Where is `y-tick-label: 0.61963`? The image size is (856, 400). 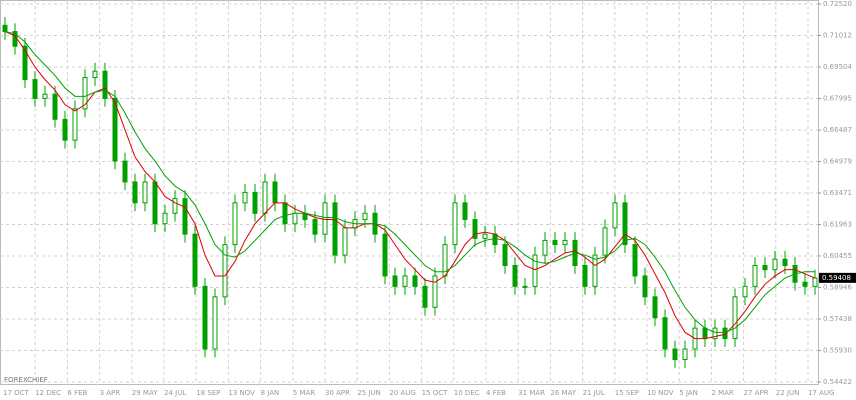
y-tick-label: 0.61963 is located at coordinates (837, 224).